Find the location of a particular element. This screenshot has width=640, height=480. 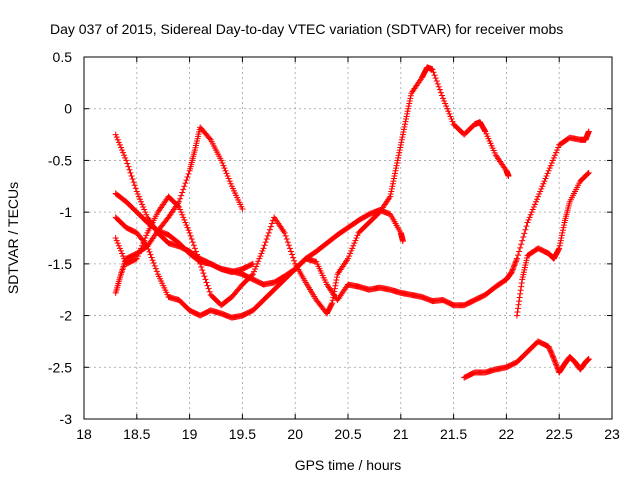

x-tick-label: 22 is located at coordinates (507, 434).